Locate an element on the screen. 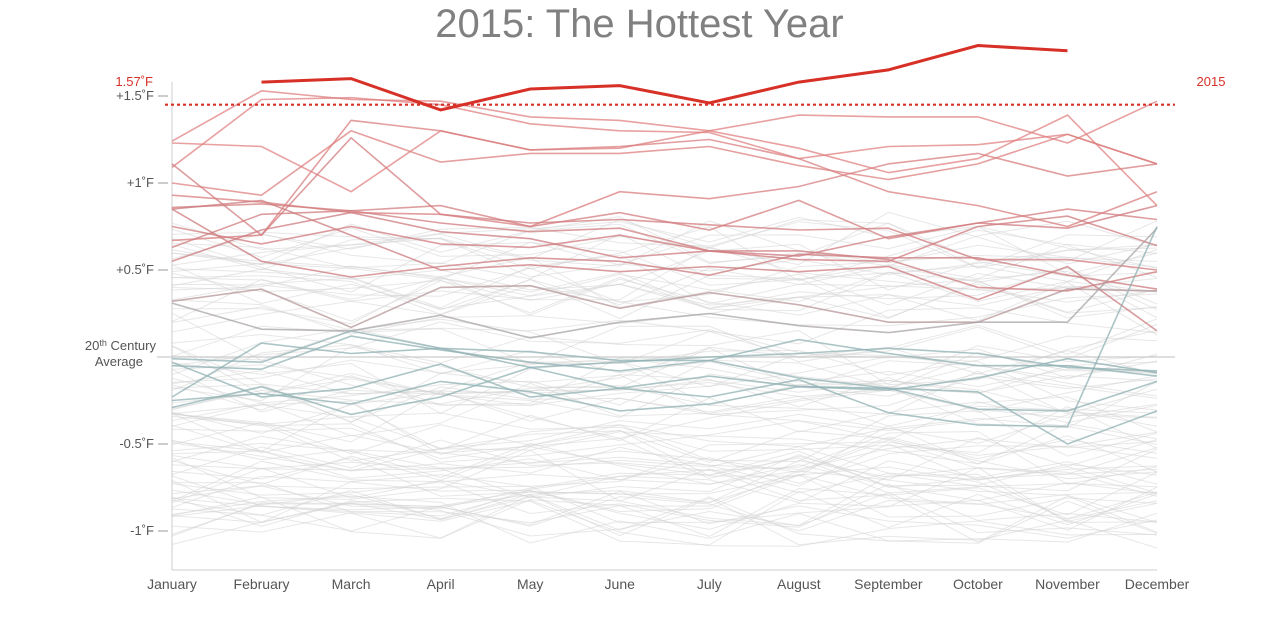 The image size is (1279, 639). y-tick-label: +0.5˚F is located at coordinates (135, 269).